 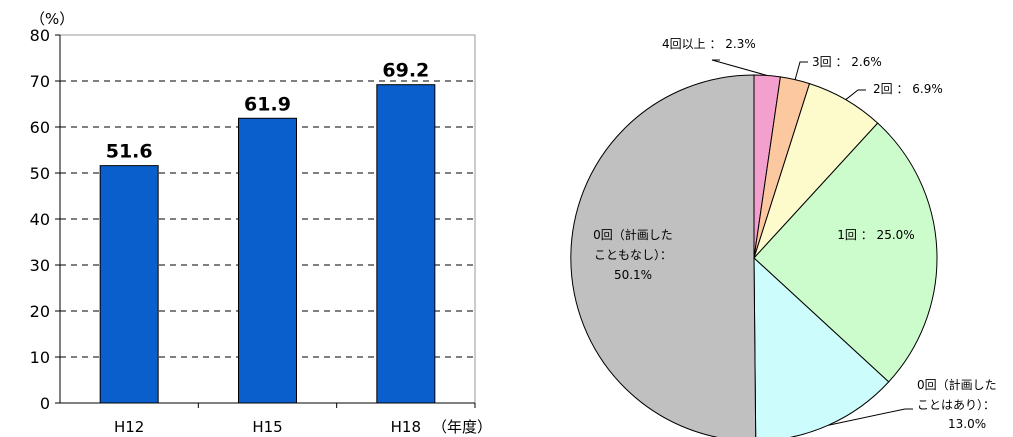 What do you see at coordinates (40, 219) in the screenshot?
I see `y-tick-label: 40` at bounding box center [40, 219].